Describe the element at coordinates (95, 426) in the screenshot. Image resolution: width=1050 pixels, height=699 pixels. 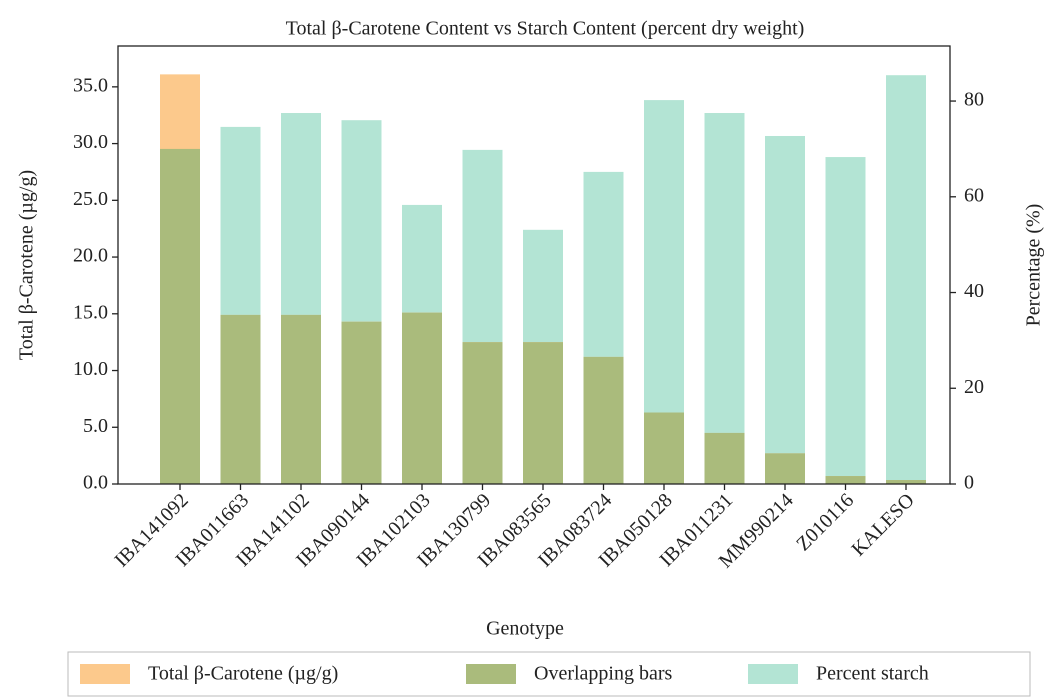
I see `y-tick-label: 5.0` at that location.